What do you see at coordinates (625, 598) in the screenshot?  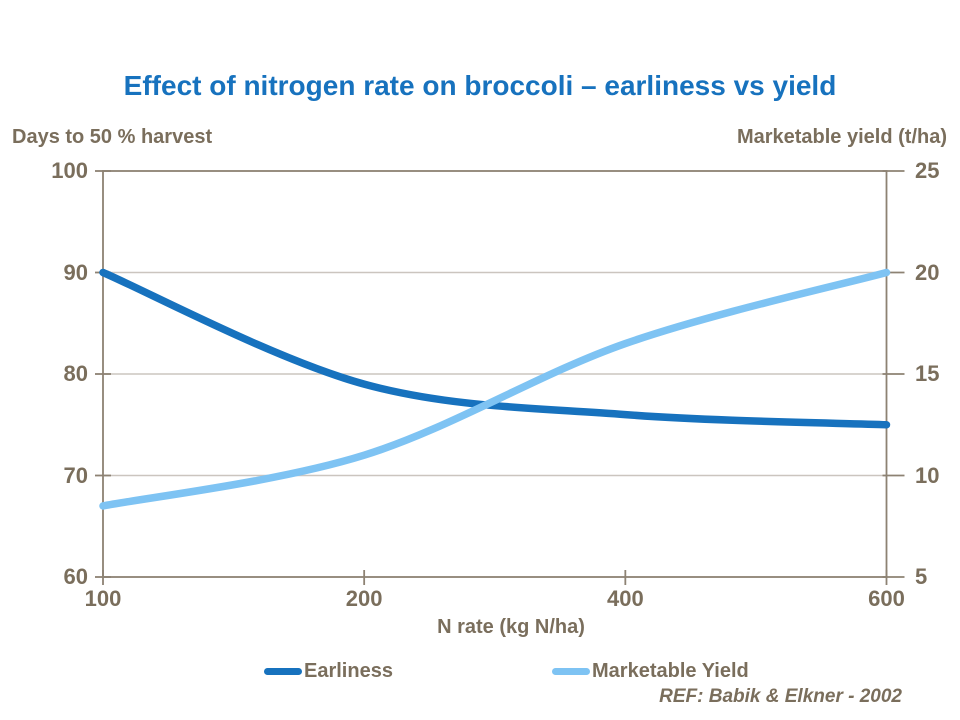 I see `x-axis-tick-label: 400` at bounding box center [625, 598].